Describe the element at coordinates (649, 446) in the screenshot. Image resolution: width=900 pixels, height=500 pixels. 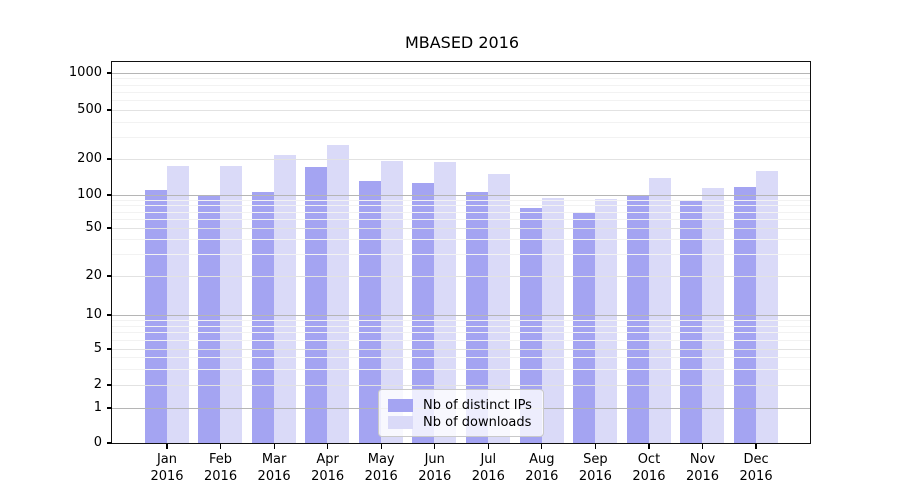
I see `x-tick-oct` at that location.